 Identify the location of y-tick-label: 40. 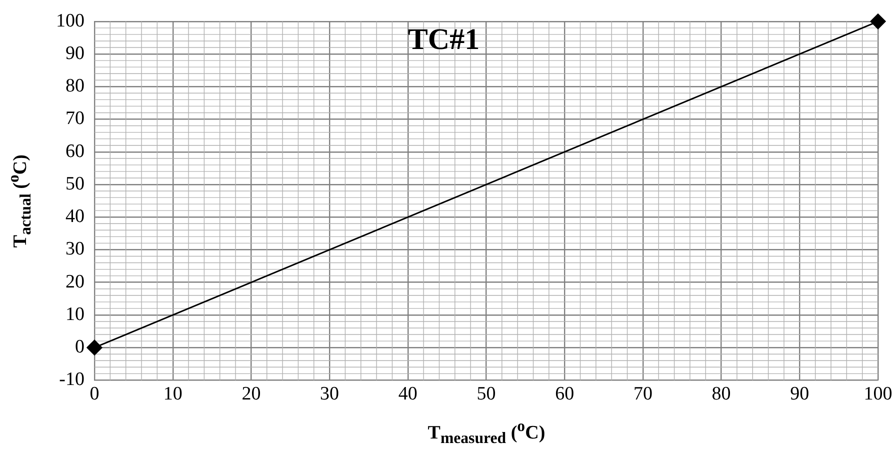
(75, 217).